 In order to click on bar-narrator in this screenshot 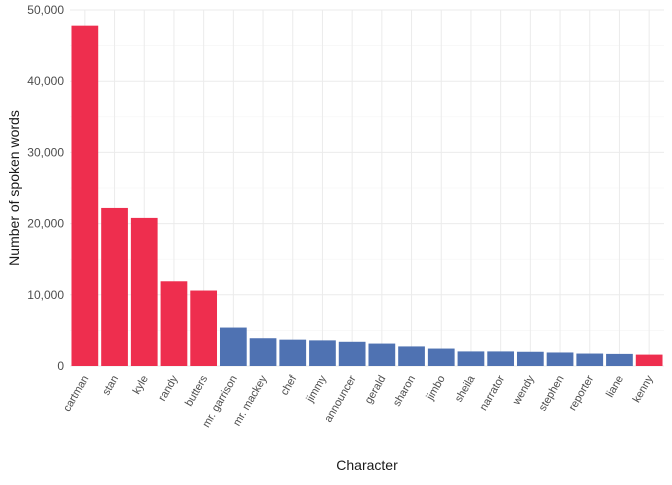, I will do `click(501, 358)`.